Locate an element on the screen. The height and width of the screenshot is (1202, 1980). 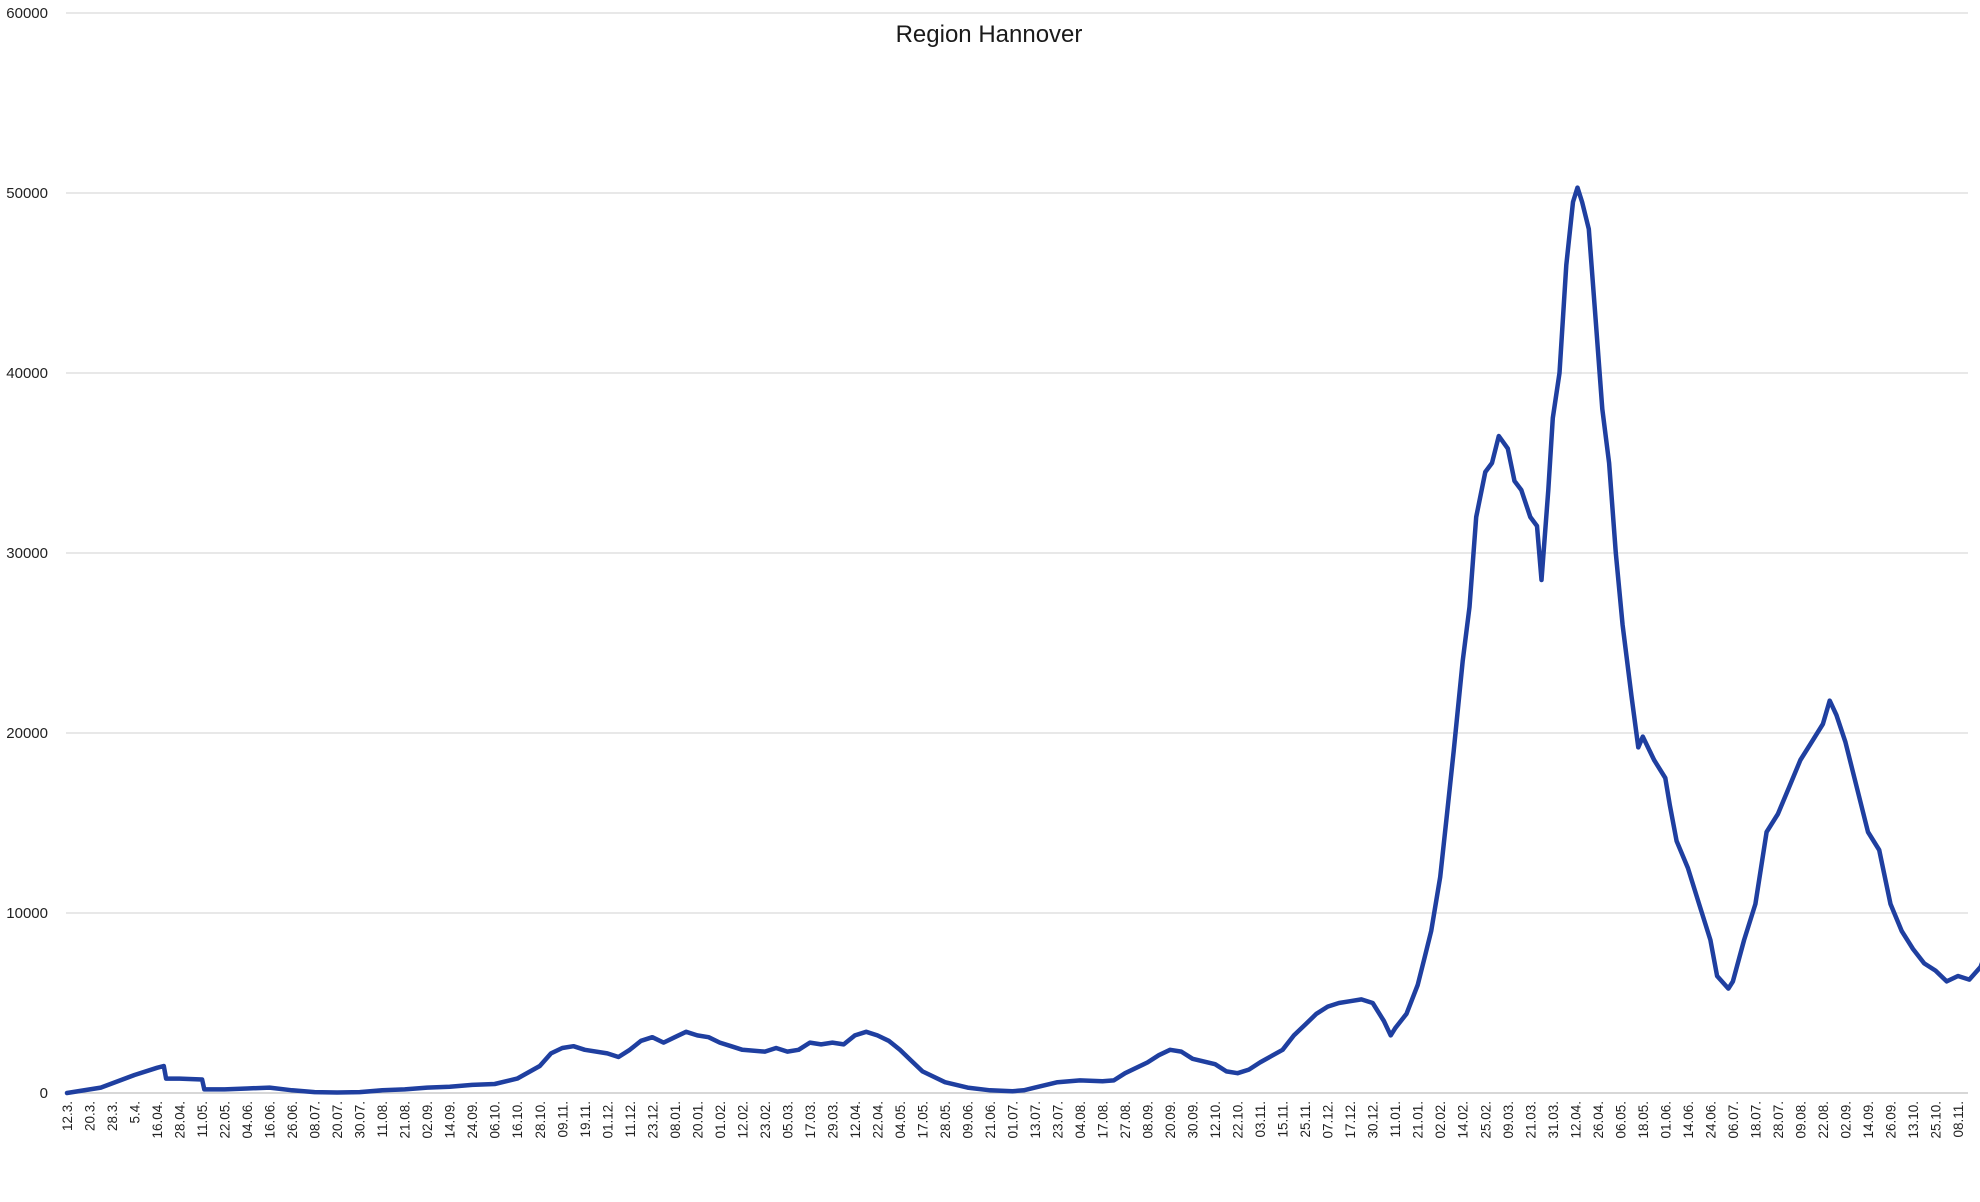
x-tick-label: 01.07. is located at coordinates (1013, 1120).